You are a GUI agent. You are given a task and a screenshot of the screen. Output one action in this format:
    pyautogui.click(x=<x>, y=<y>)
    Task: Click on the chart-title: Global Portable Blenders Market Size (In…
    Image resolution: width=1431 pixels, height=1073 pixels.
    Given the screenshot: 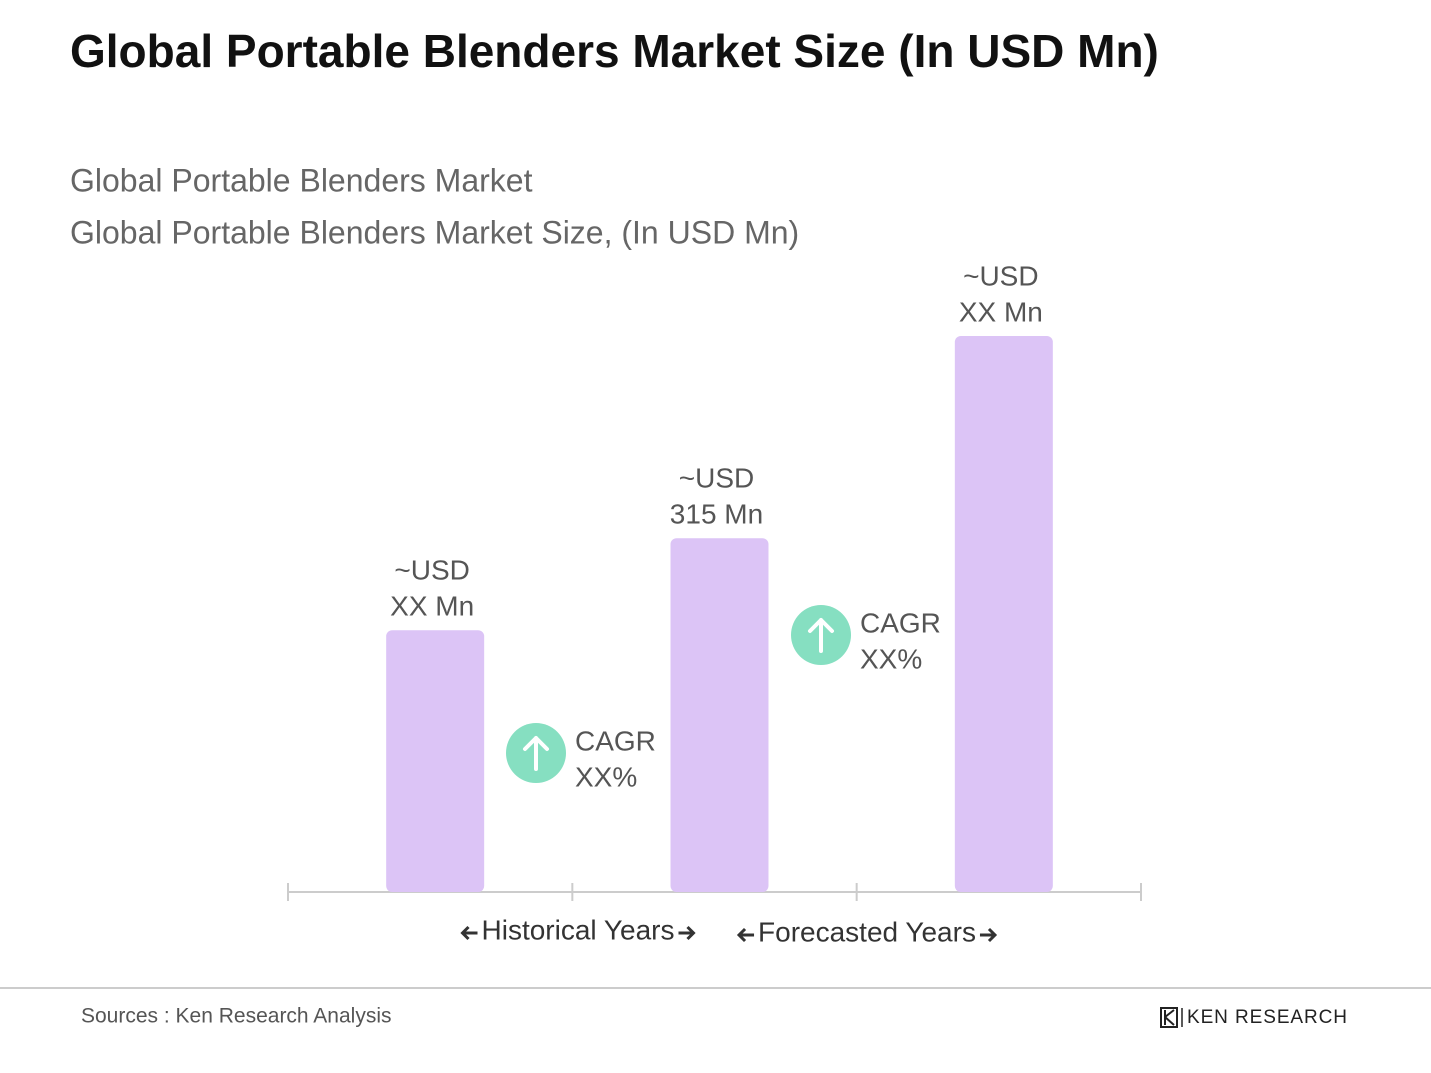 What is the action you would take?
    pyautogui.click(x=614, y=51)
    